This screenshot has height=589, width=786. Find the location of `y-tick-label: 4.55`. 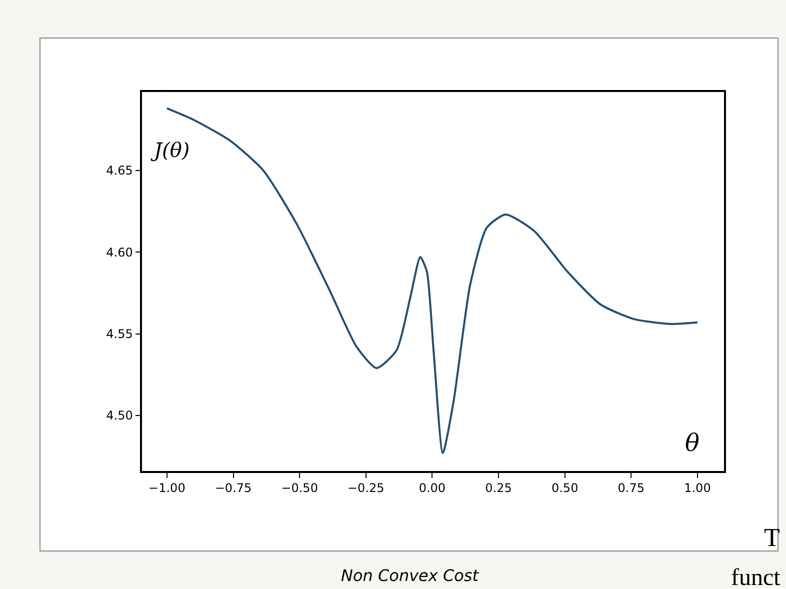

y-tick-label: 4.55 is located at coordinates (119, 333).